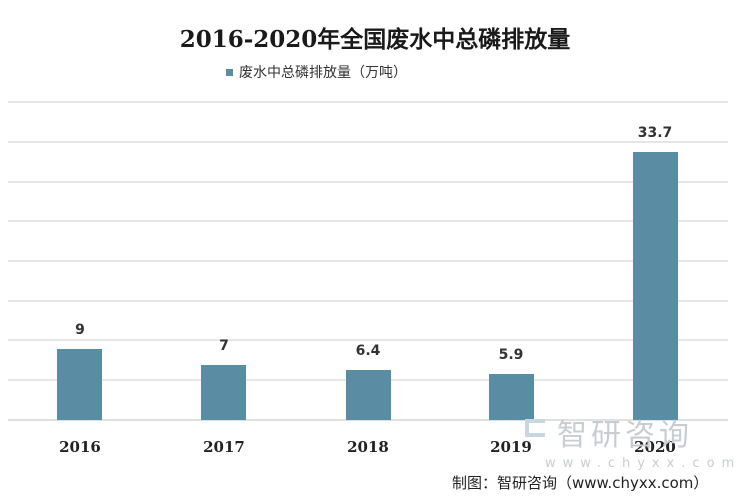  Describe the element at coordinates (655, 447) in the screenshot. I see `x-tick-label: 2020` at that location.